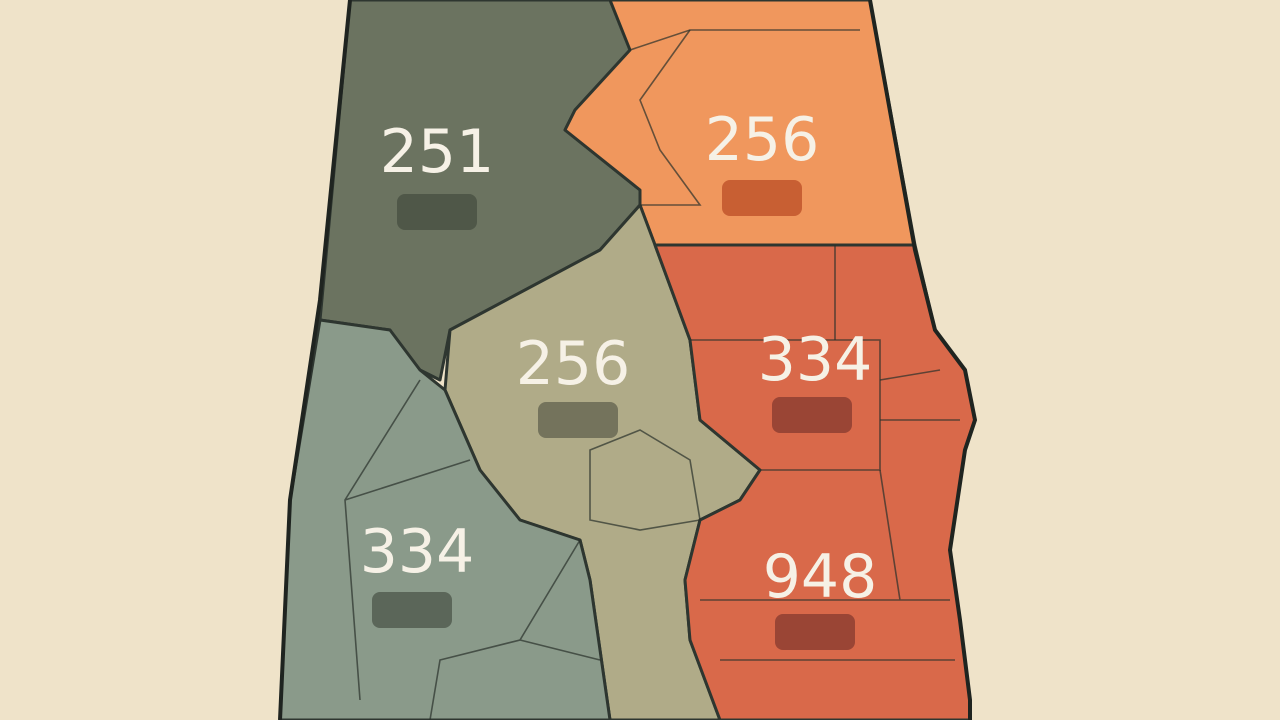  Describe the element at coordinates (417, 552) in the screenshot. I see `region-label-334-west: 334` at that location.